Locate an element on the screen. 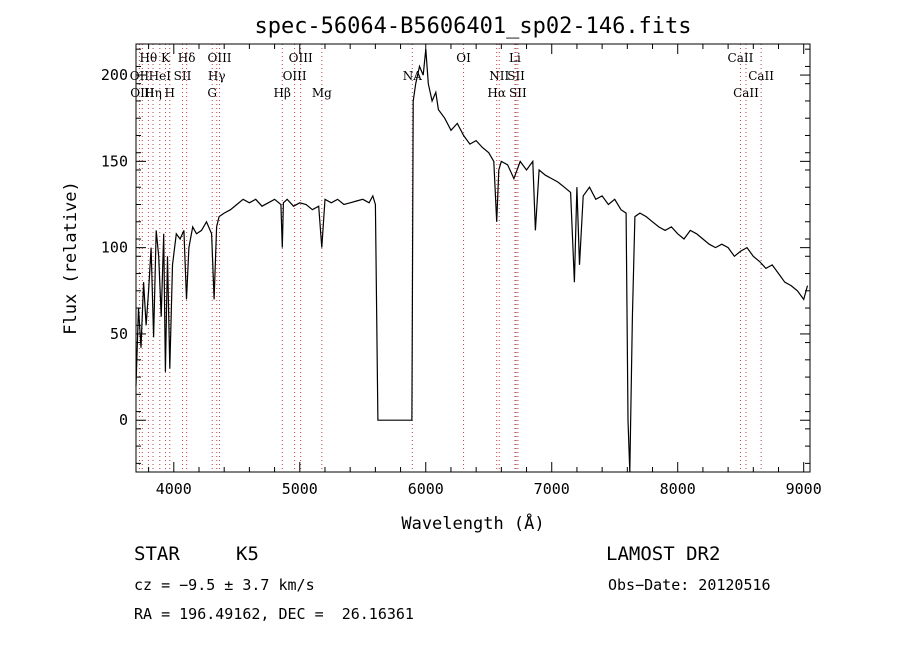  line-label: H is located at coordinates (170, 93).